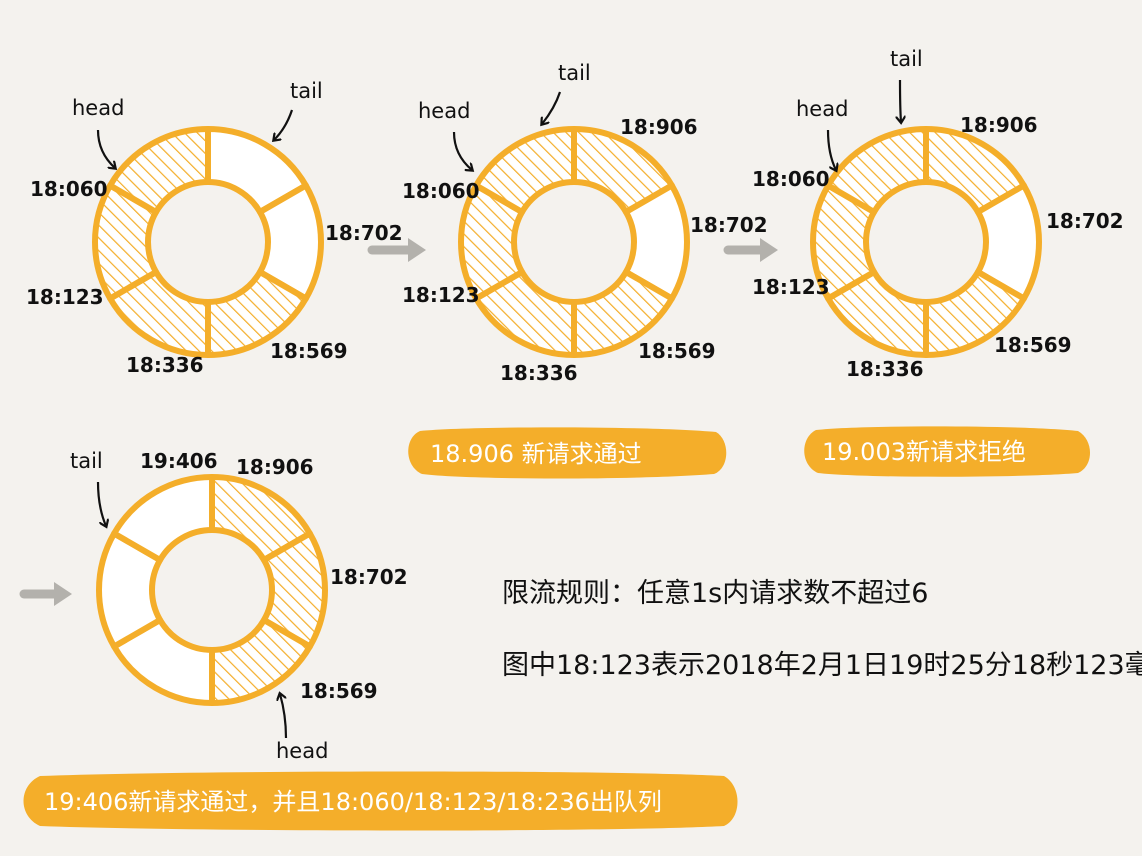 This screenshot has height=856, width=1142. I want to click on ring-2-timestamp: 18:336, so click(539, 373).